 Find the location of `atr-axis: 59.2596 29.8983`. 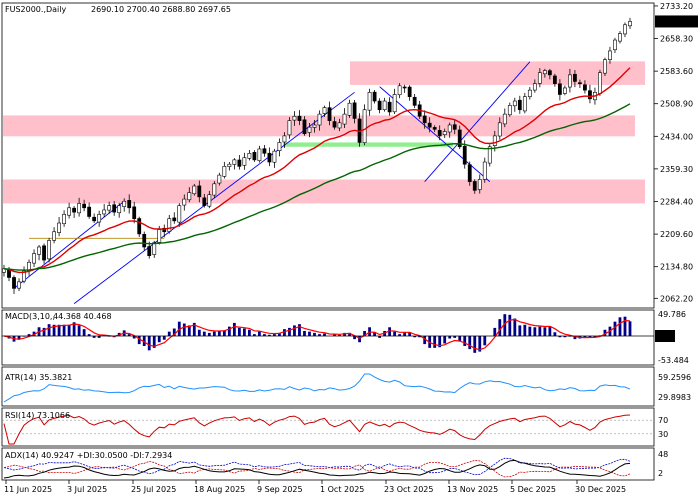

atr-axis: 59.2596 29.8983 is located at coordinates (674, 387).